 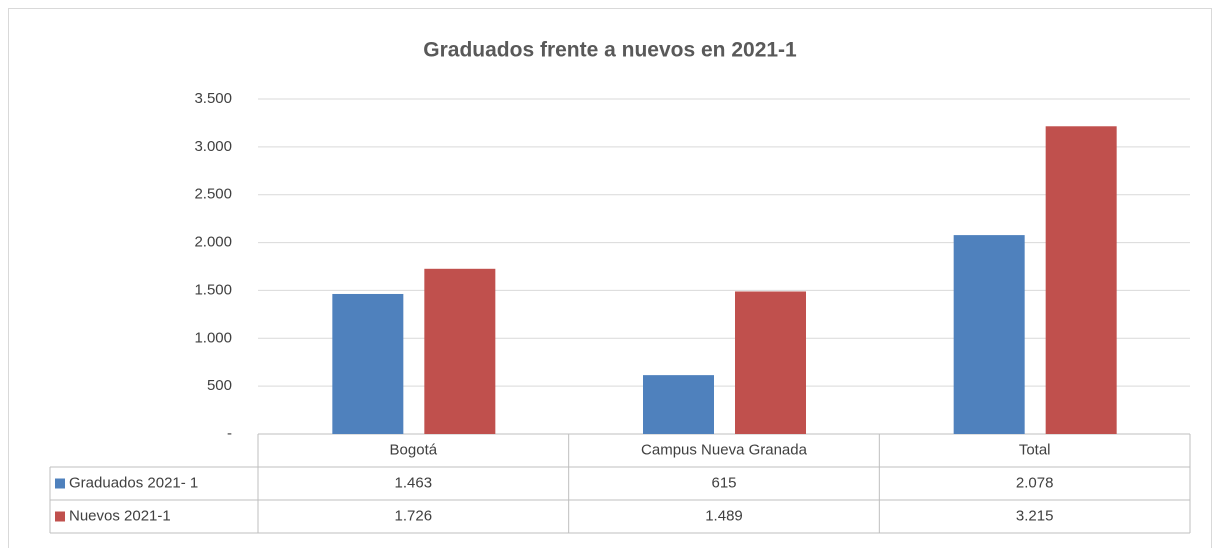 I want to click on table-value: 1.463, so click(x=414, y=482).